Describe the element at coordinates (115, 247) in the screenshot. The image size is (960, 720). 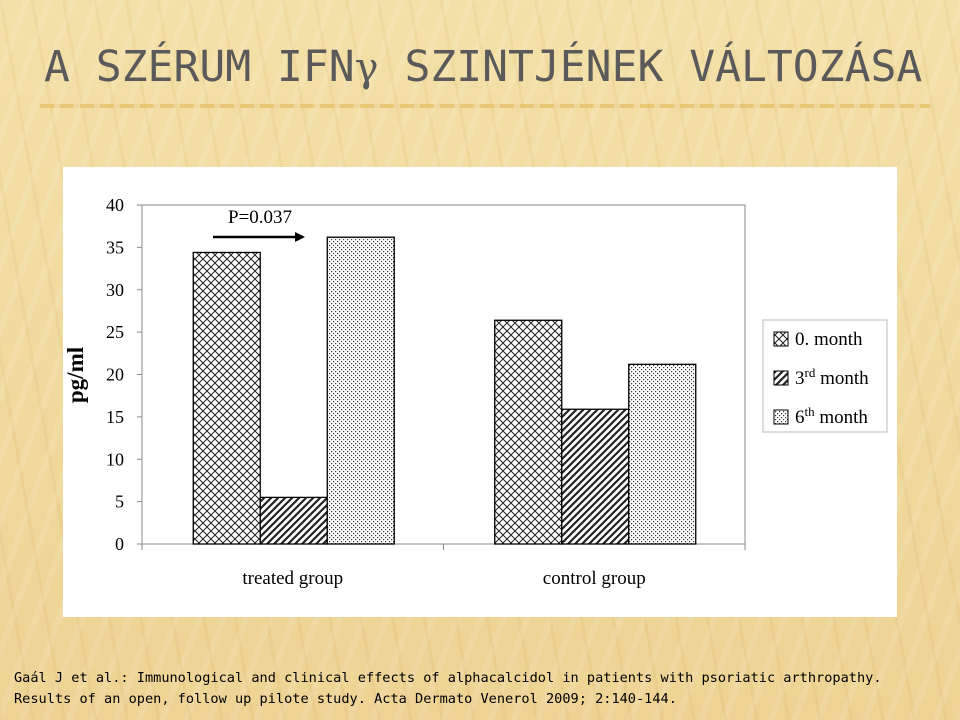
I see `y-tick-label: 35` at that location.